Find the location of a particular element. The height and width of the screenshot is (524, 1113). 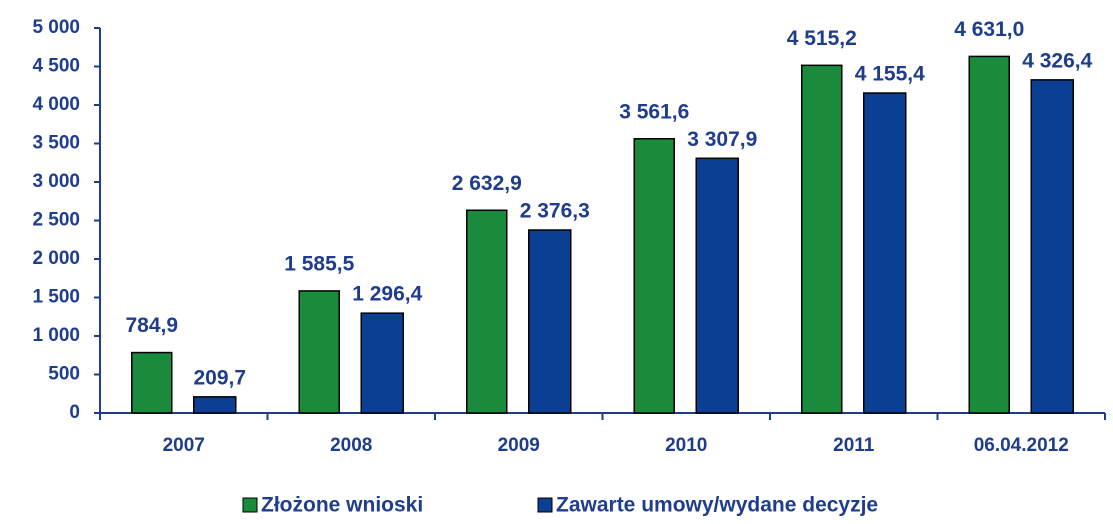

y-tick-label: 1 000 is located at coordinates (56, 335).